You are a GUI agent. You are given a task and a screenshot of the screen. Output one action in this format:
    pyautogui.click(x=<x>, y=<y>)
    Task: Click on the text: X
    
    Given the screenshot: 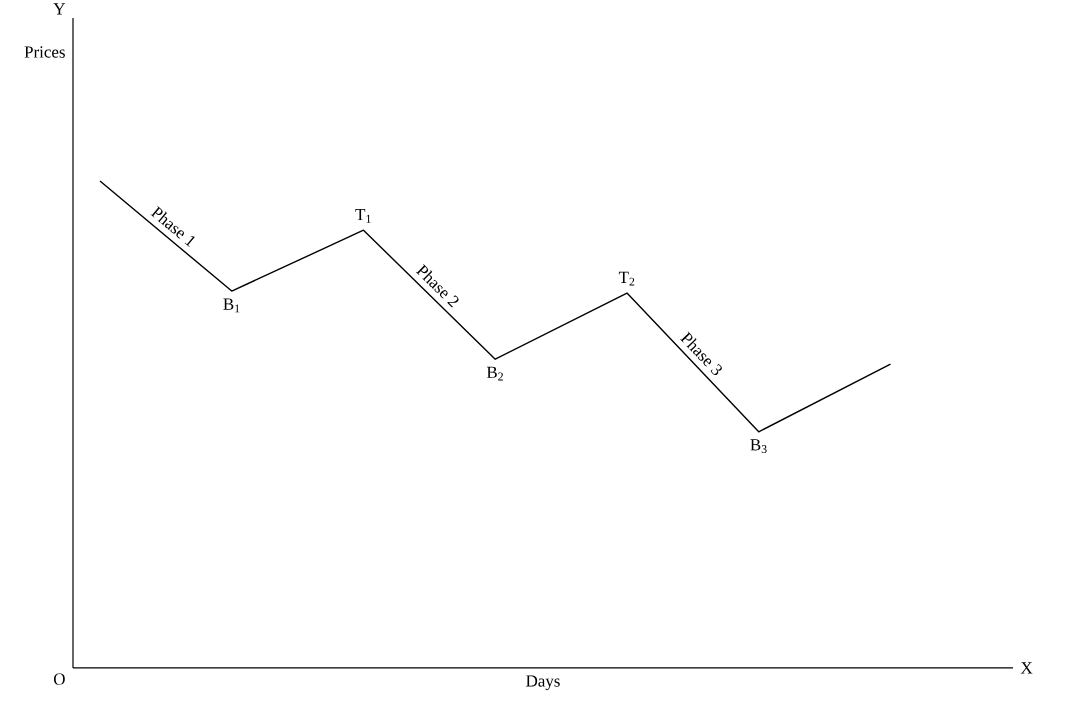 What is the action you would take?
    pyautogui.click(x=1026, y=668)
    